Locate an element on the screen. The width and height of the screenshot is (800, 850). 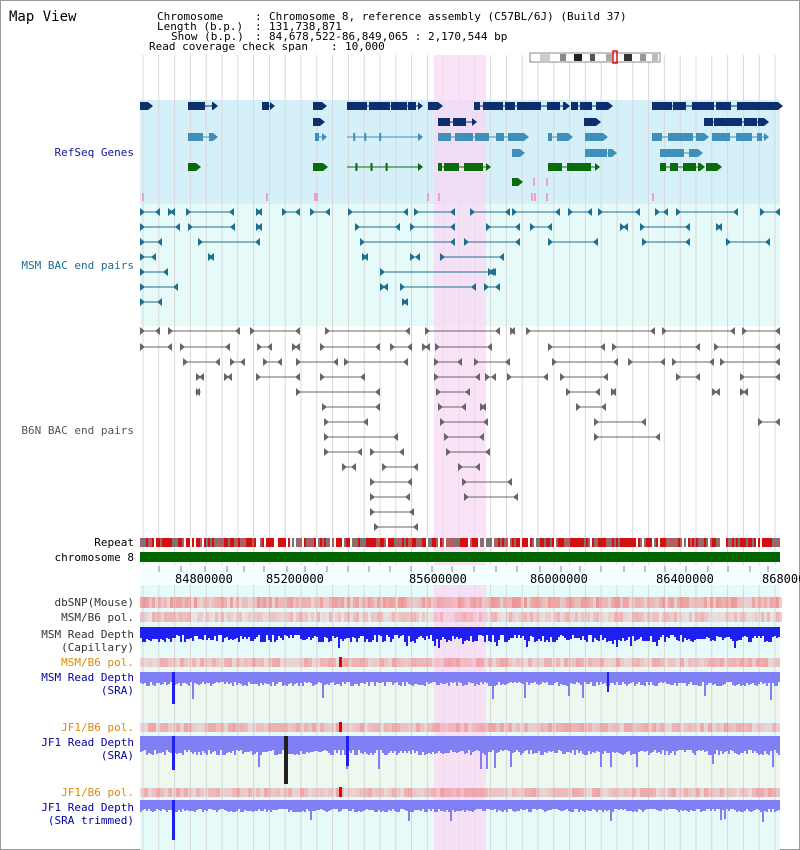
track-label-dbsnp: dbSNP(Mouse) is located at coordinates (94, 602).